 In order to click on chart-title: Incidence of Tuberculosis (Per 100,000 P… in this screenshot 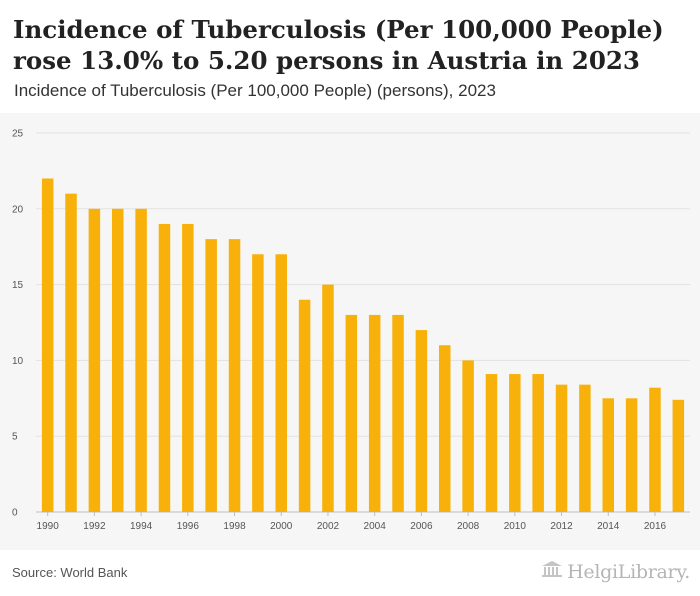, I will do `click(338, 45)`.